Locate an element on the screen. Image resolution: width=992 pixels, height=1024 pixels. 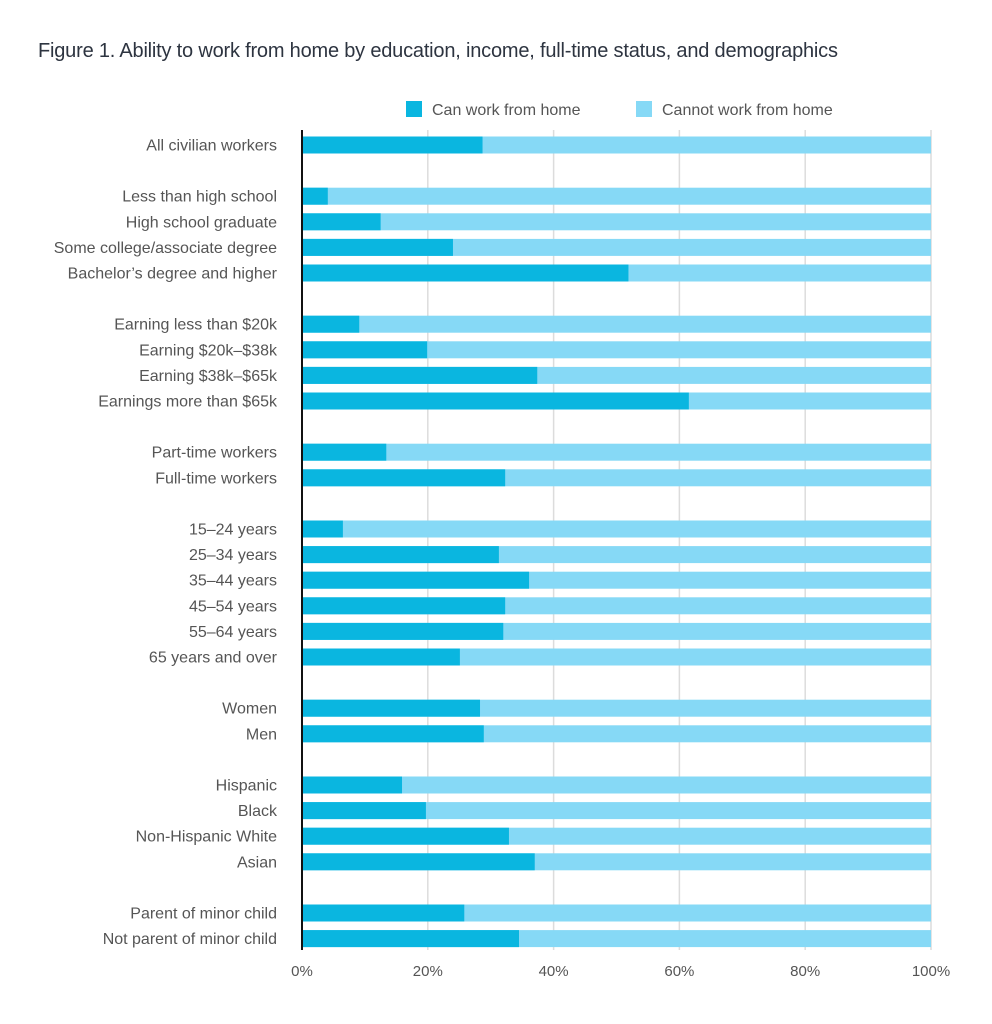
category-label: Some college/associate degree is located at coordinates (165, 248).